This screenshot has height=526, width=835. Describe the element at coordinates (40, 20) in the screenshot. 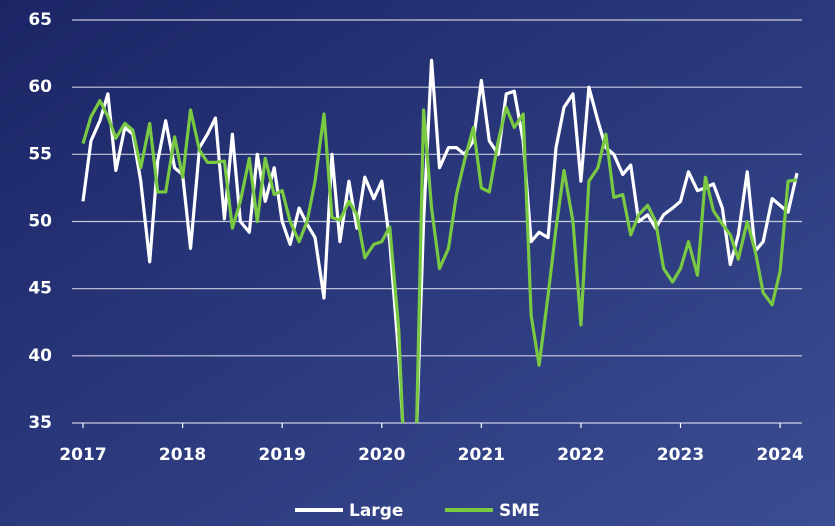

I see `y-tick-label: 65` at that location.